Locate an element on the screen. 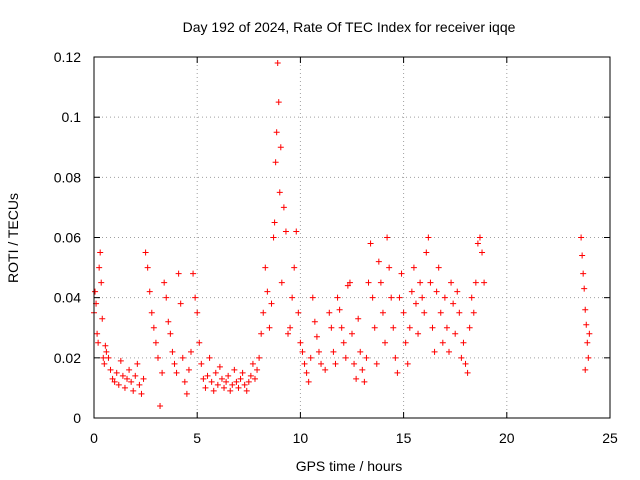 The height and width of the screenshot is (480, 640). x-tick-label: 10 is located at coordinates (301, 438).